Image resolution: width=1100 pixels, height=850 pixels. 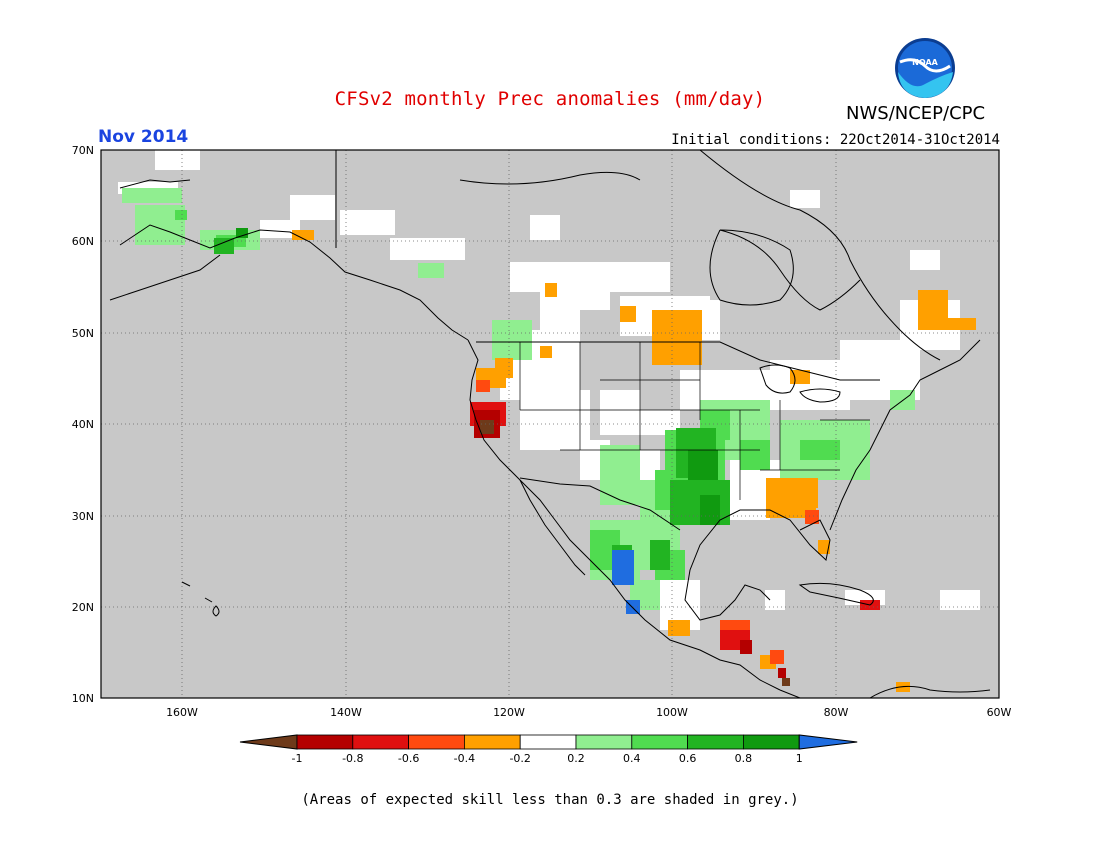 I want to click on lon-tick: 160W, so click(x=182, y=712).